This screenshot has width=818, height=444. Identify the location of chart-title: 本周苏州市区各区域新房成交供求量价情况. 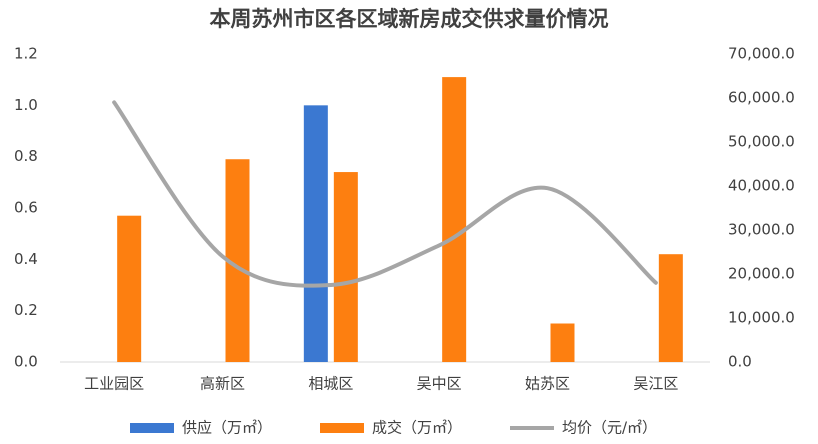
(409, 19).